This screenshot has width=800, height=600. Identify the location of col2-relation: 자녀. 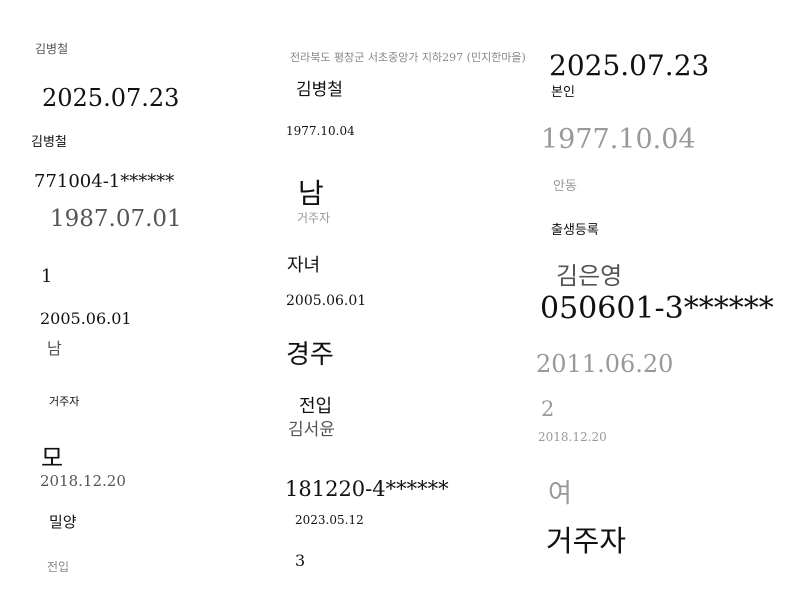
(304, 265).